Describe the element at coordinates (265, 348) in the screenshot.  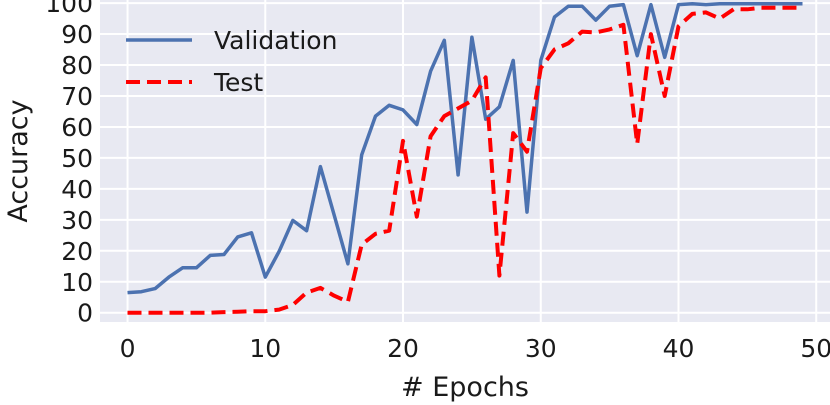
I see `x-tick-label: 10` at that location.